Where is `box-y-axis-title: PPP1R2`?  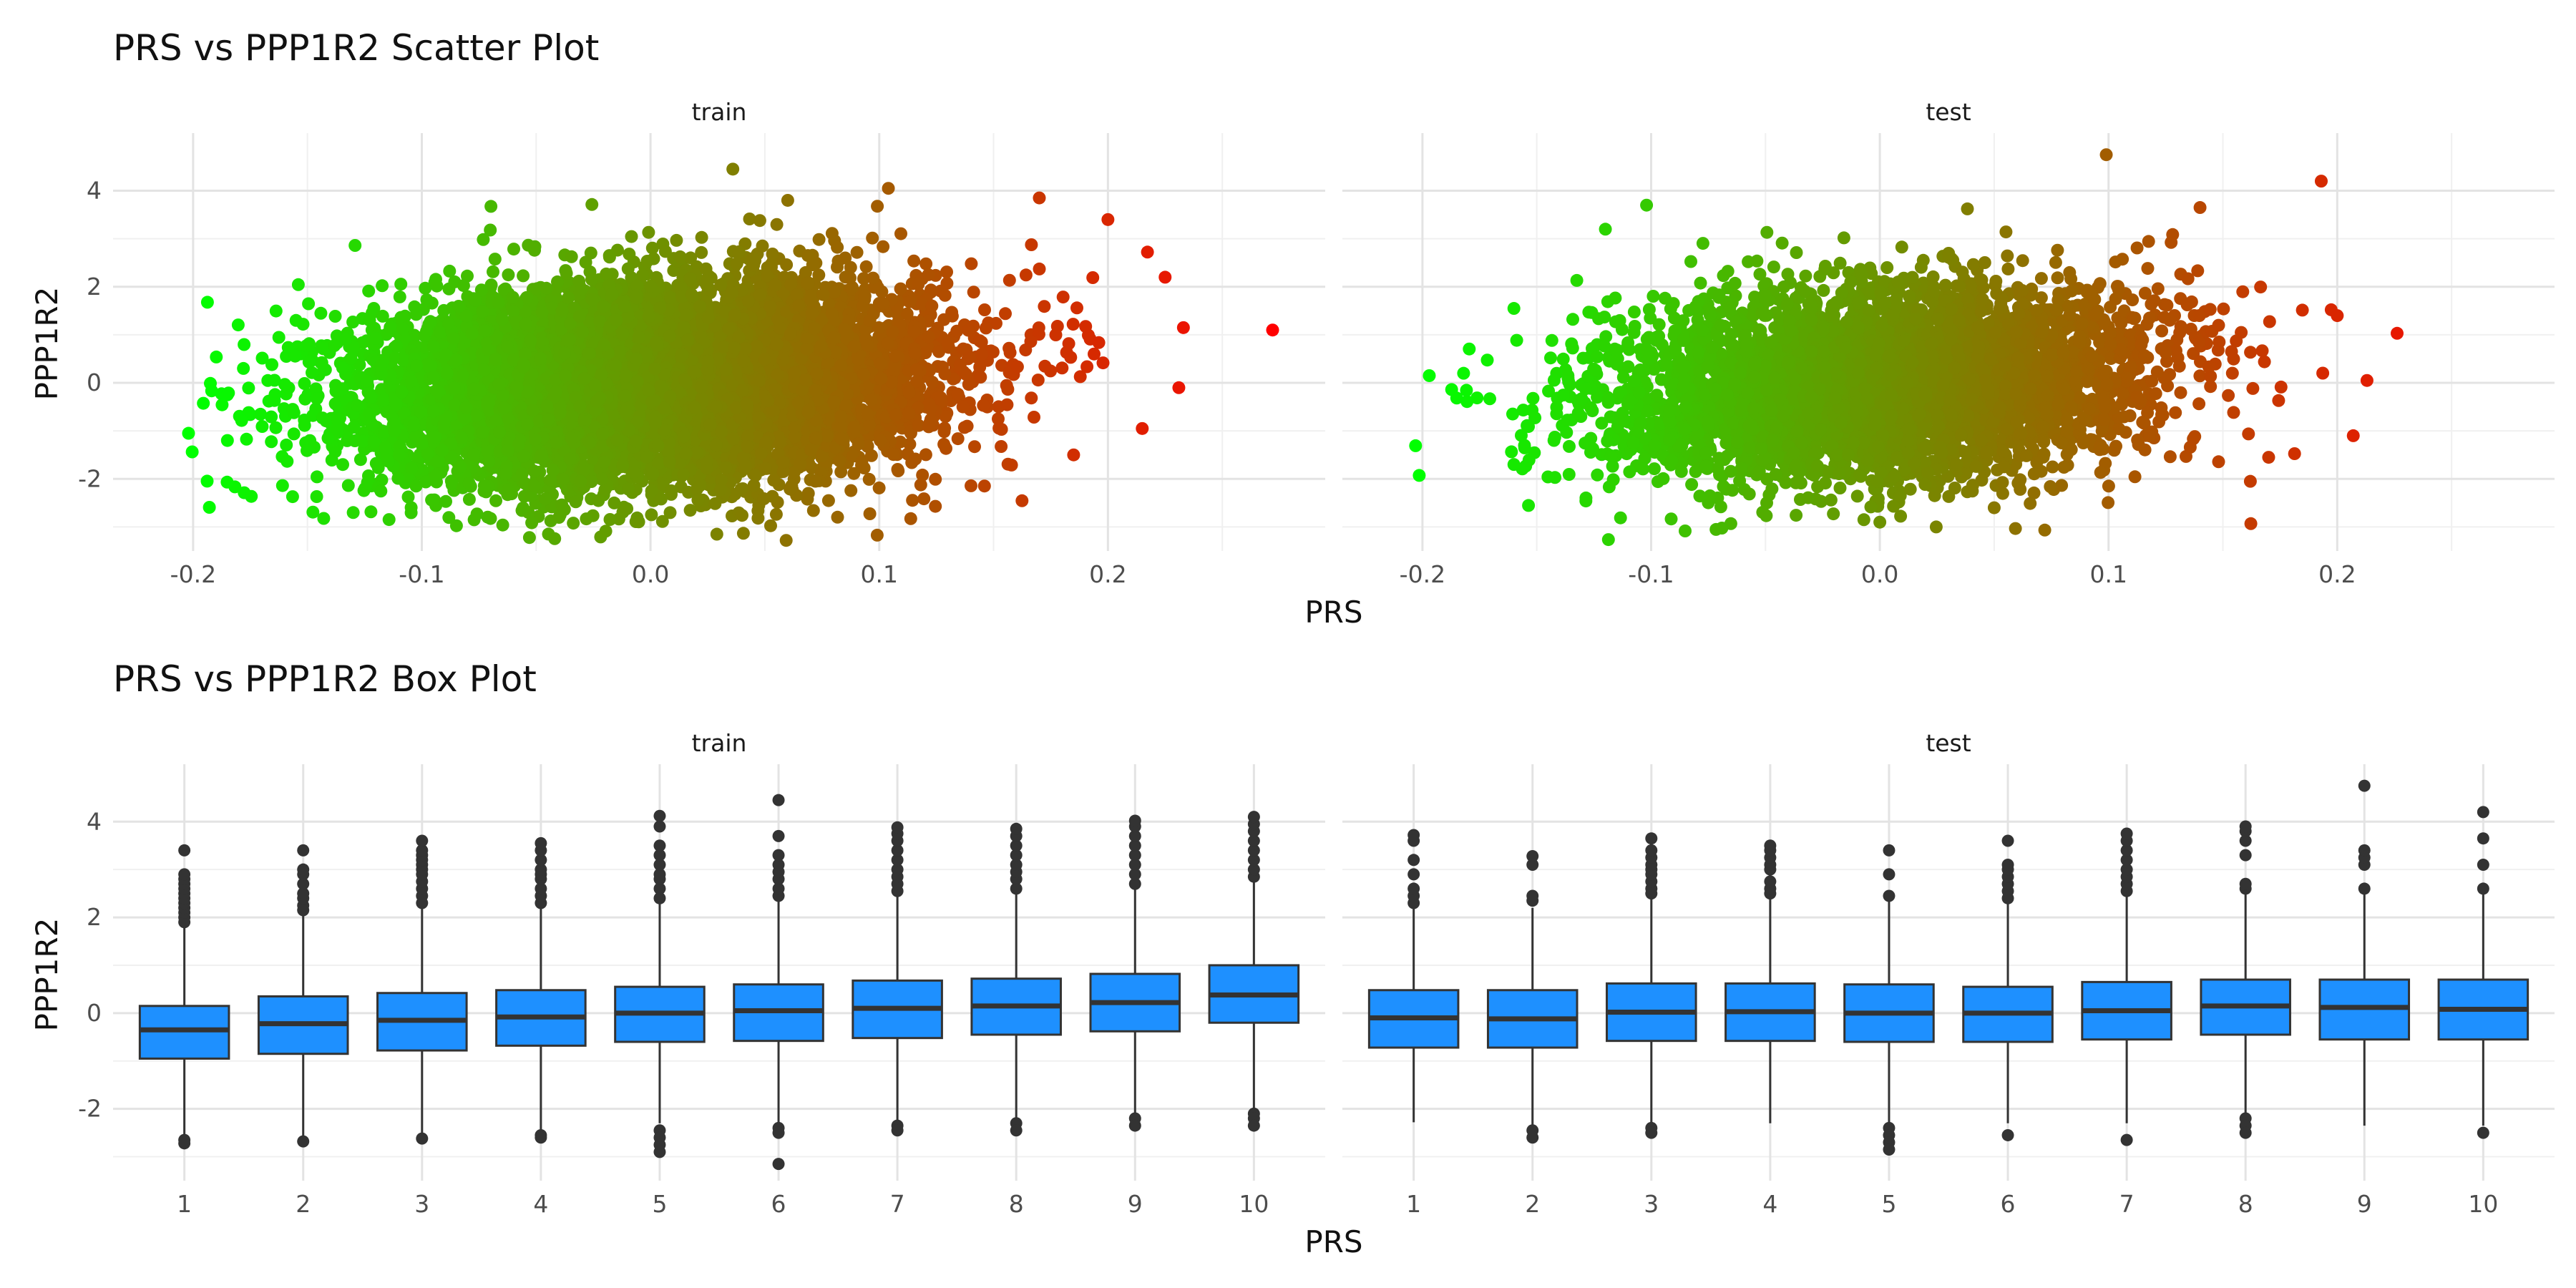 box-y-axis-title: PPP1R2 is located at coordinates (46, 975).